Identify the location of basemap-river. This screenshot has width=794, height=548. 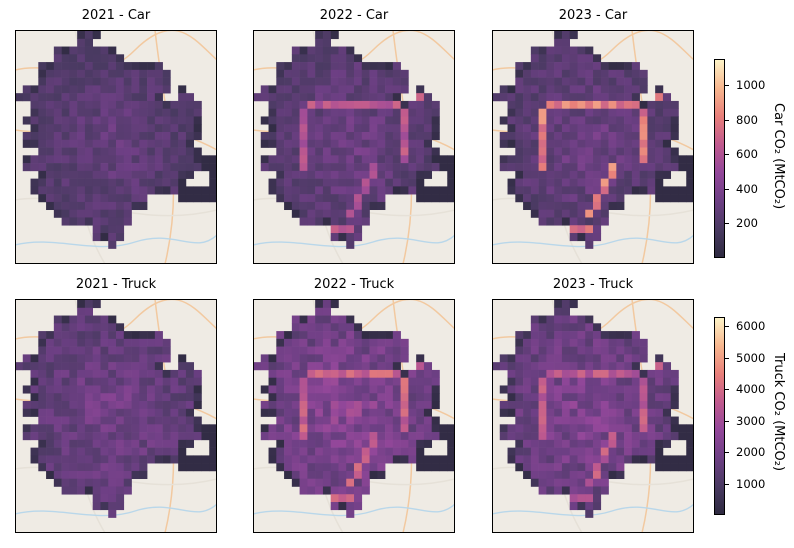
(593, 510).